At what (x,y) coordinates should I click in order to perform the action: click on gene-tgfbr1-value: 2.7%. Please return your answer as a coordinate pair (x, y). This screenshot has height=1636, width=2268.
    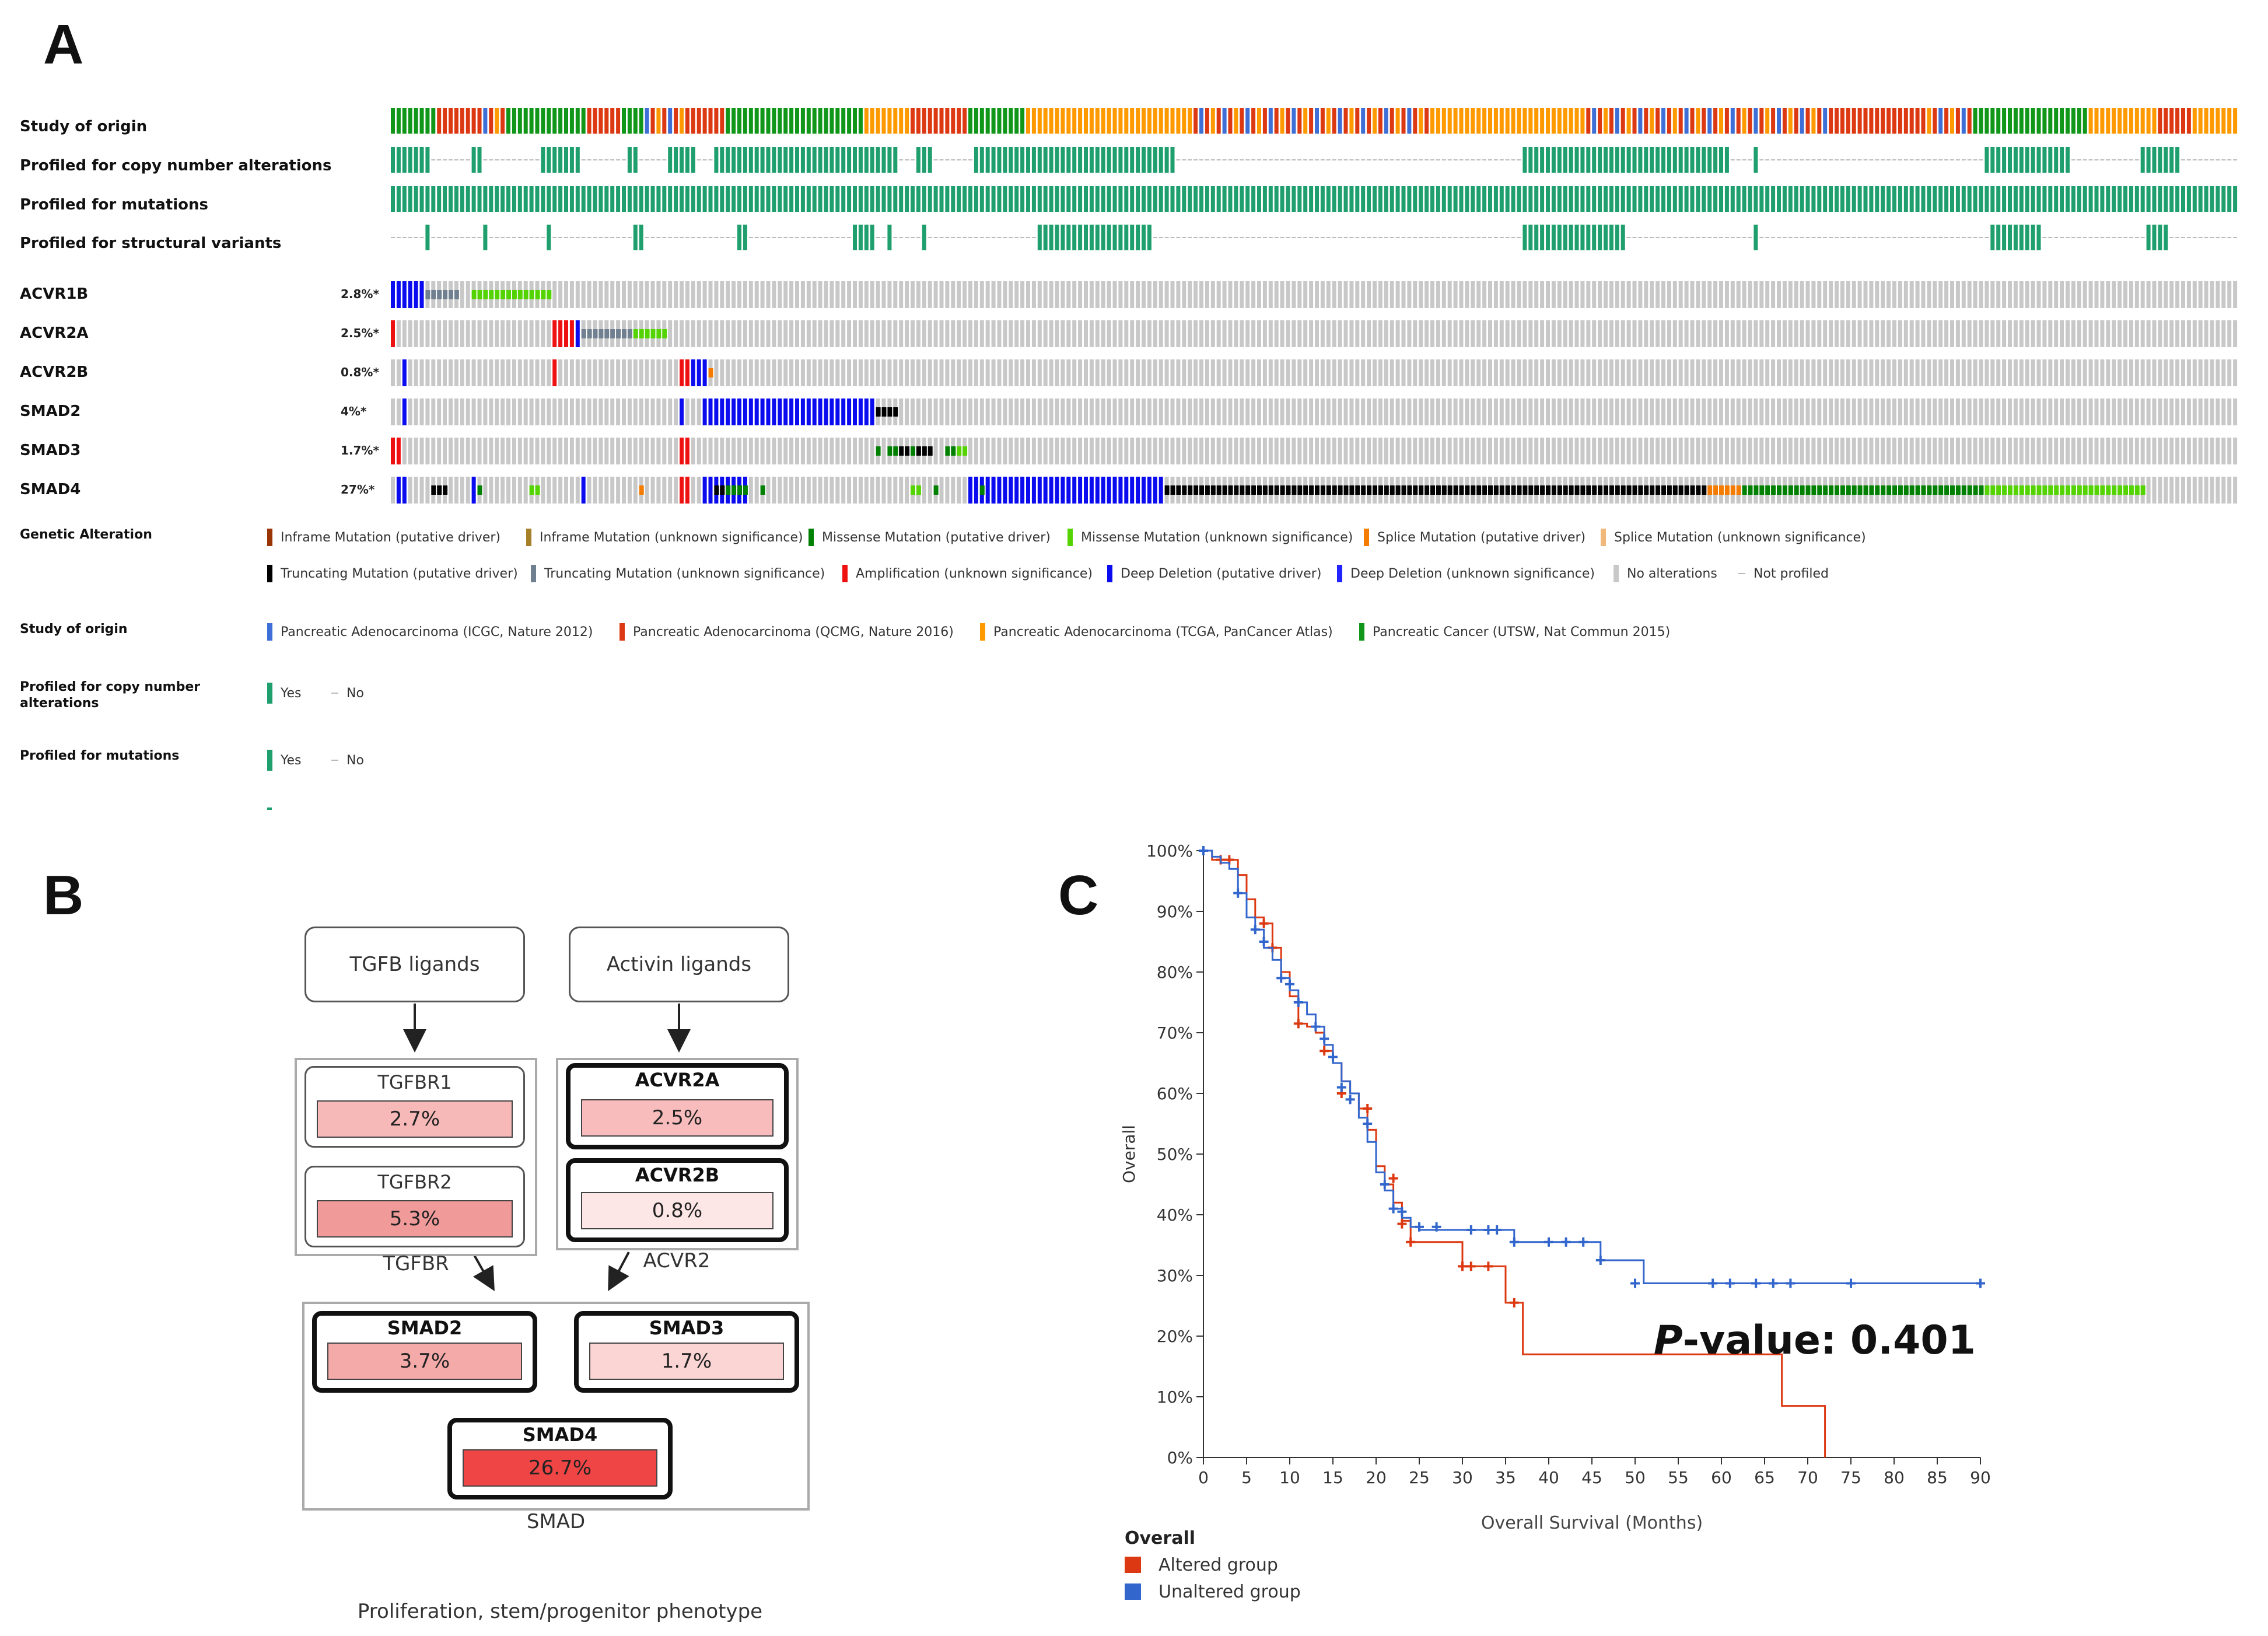
    Looking at the image, I should click on (415, 1119).